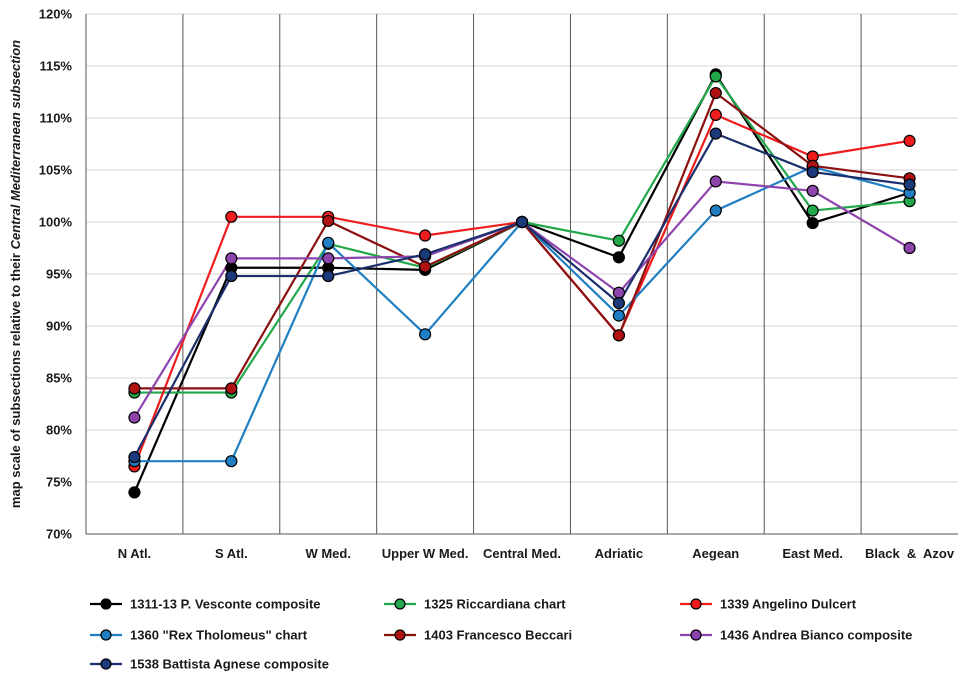  I want to click on legend-item: 1311-13 P. Vesconte composite, so click(205, 604).